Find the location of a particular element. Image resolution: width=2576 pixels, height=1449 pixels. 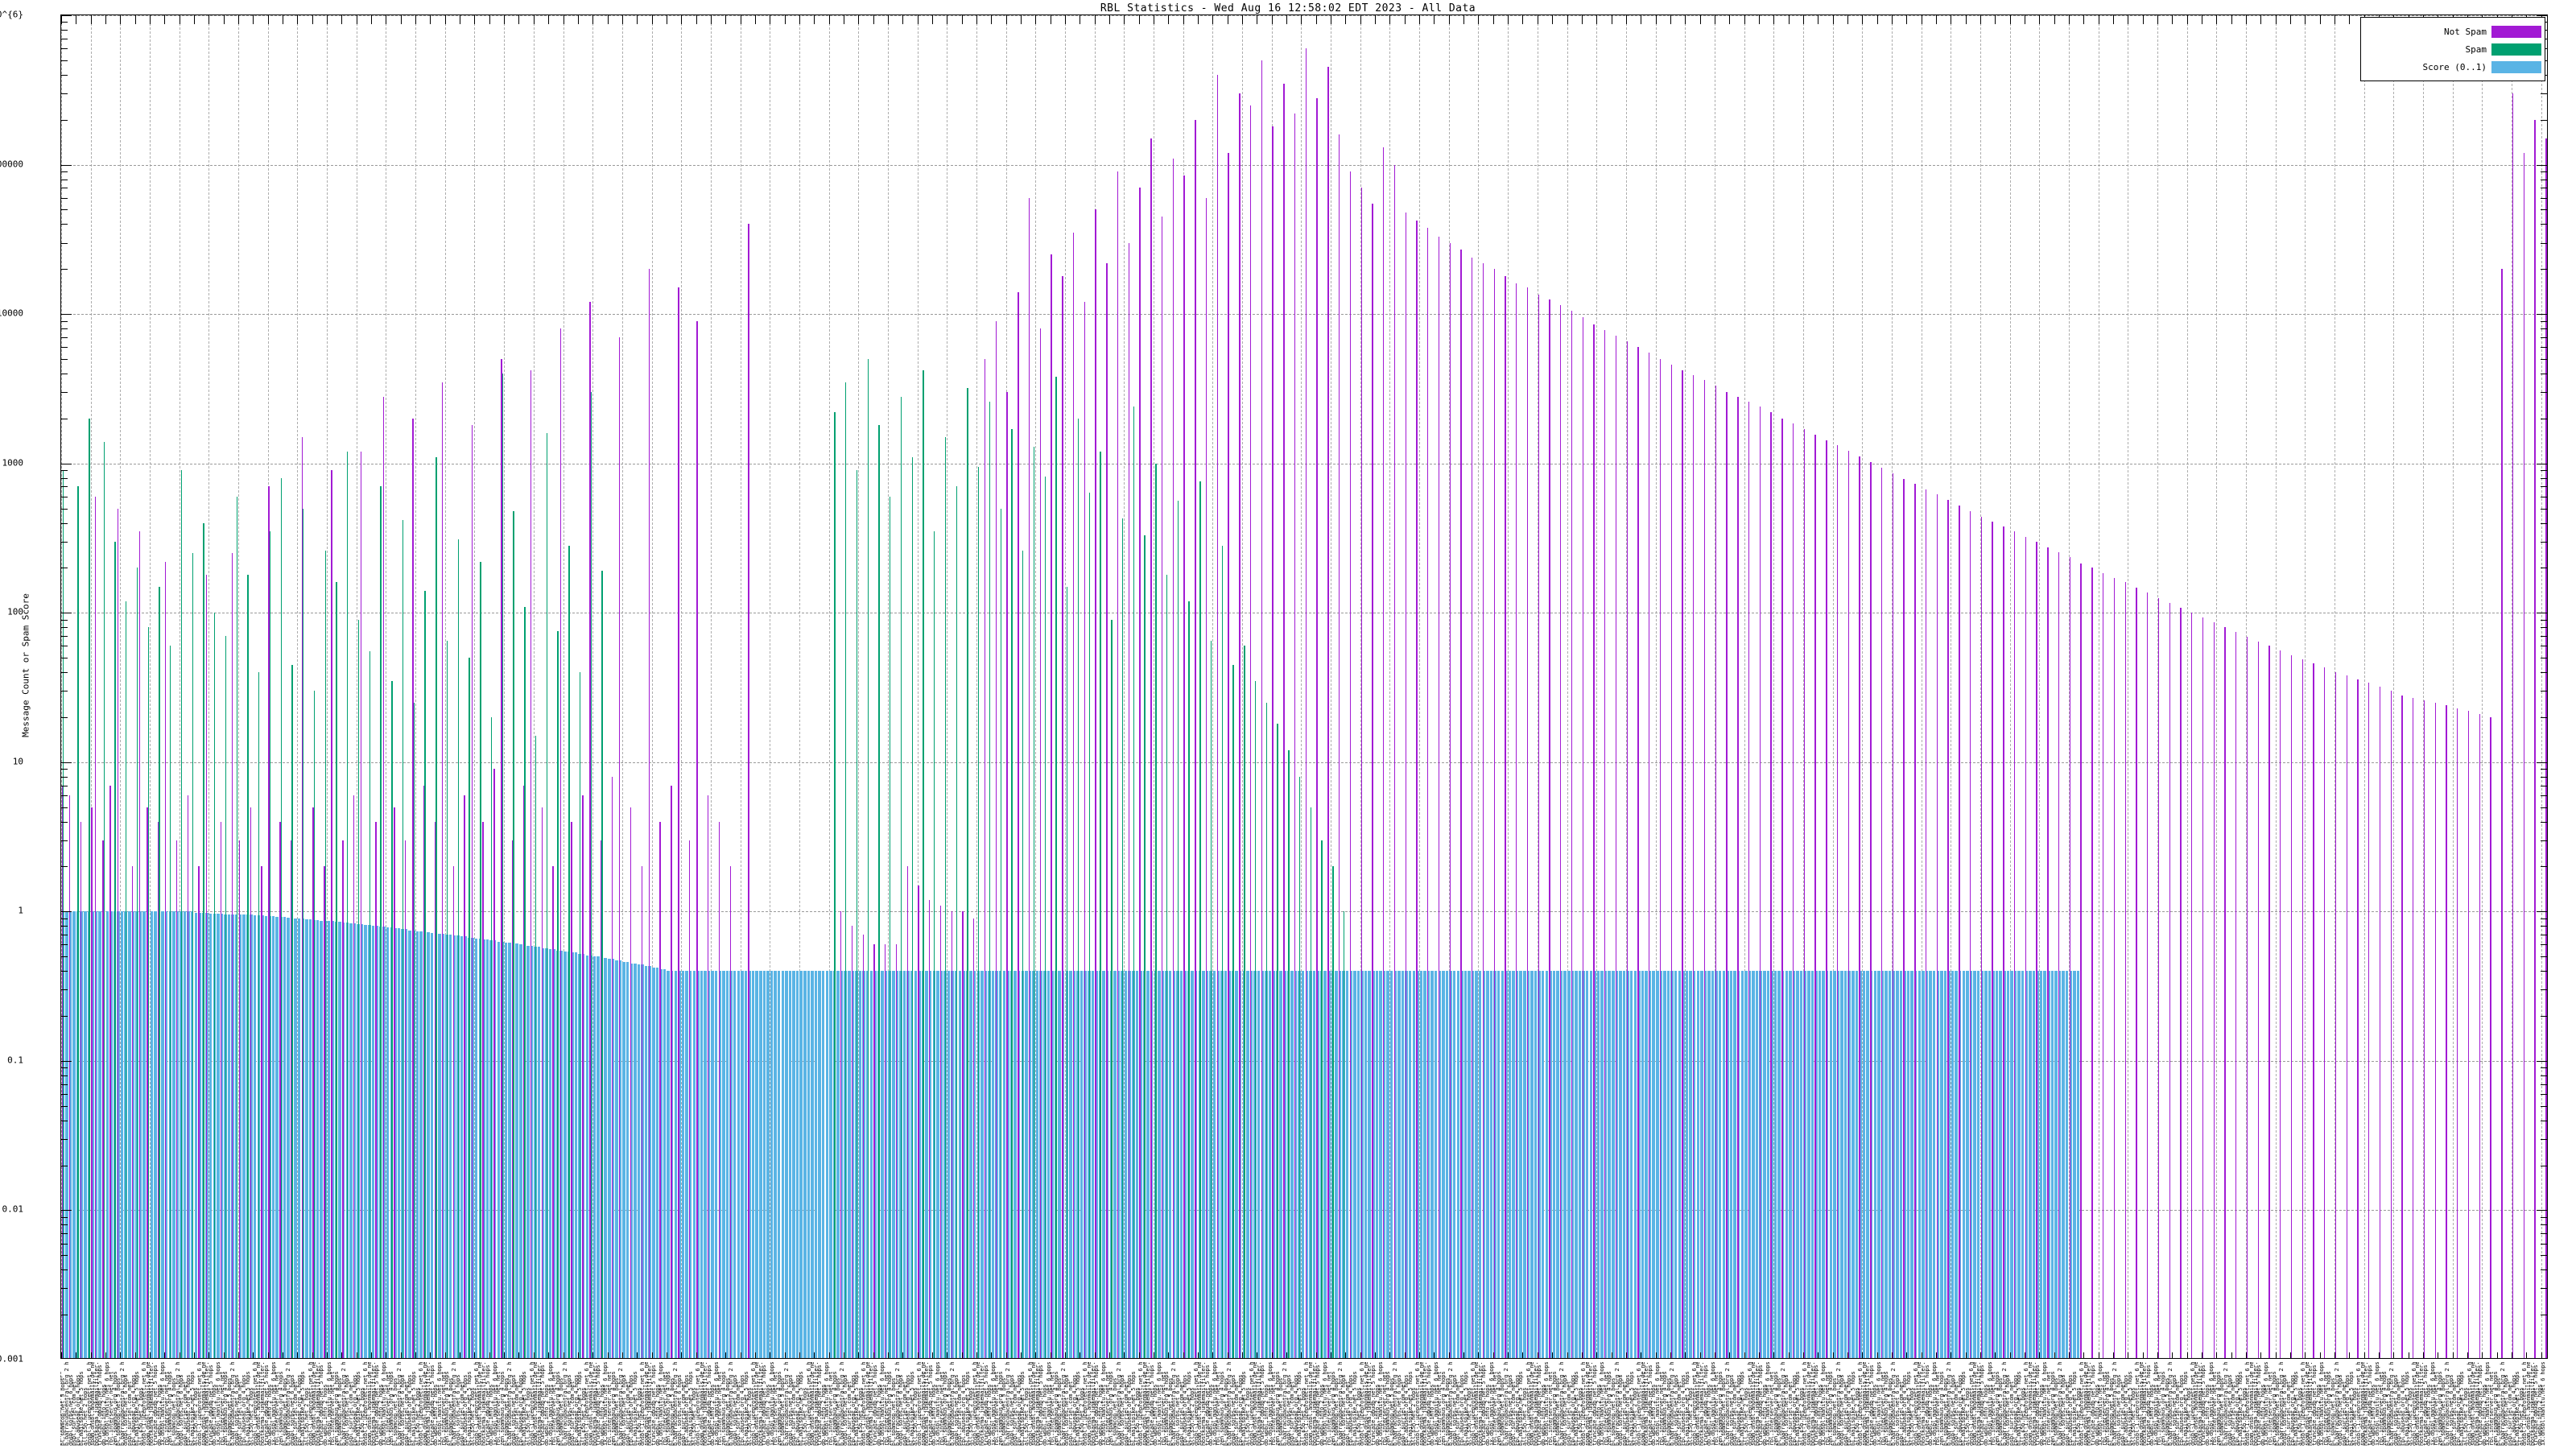

legend-item-spam: Spam is located at coordinates (2452, 49).